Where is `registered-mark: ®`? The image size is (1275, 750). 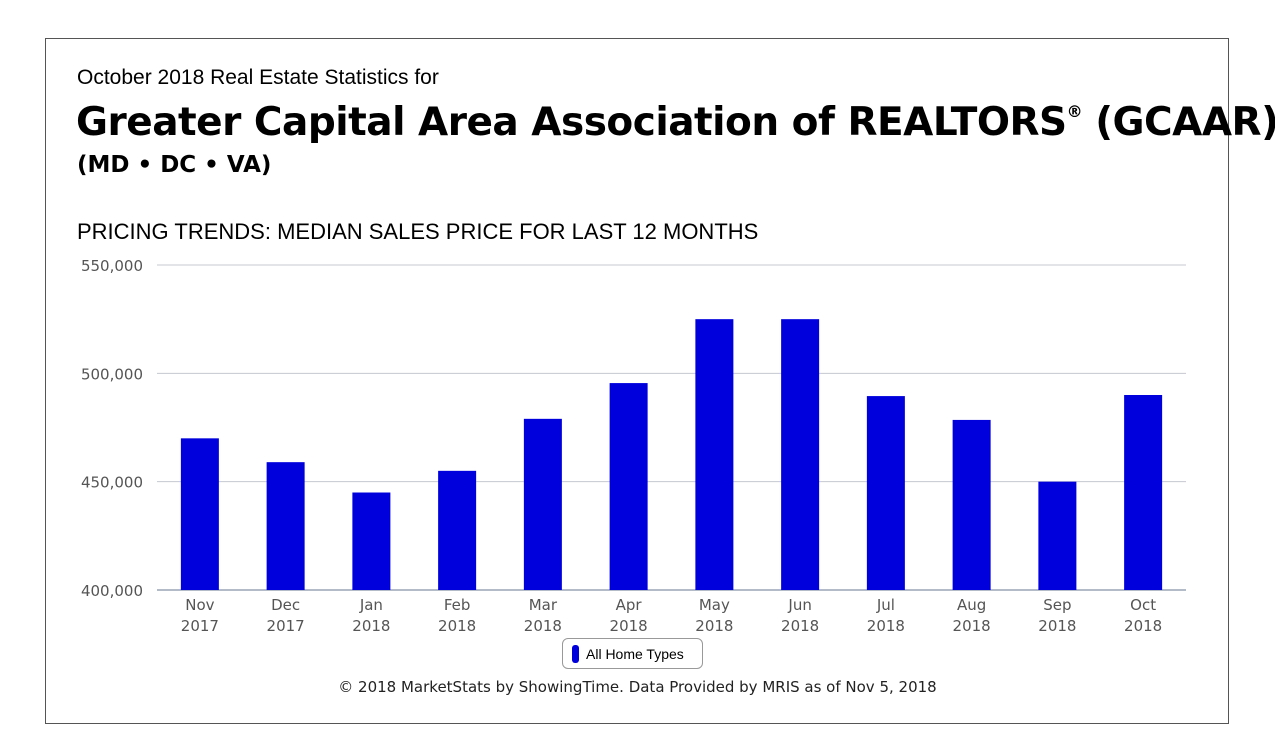
registered-mark: ® is located at coordinates (1074, 111).